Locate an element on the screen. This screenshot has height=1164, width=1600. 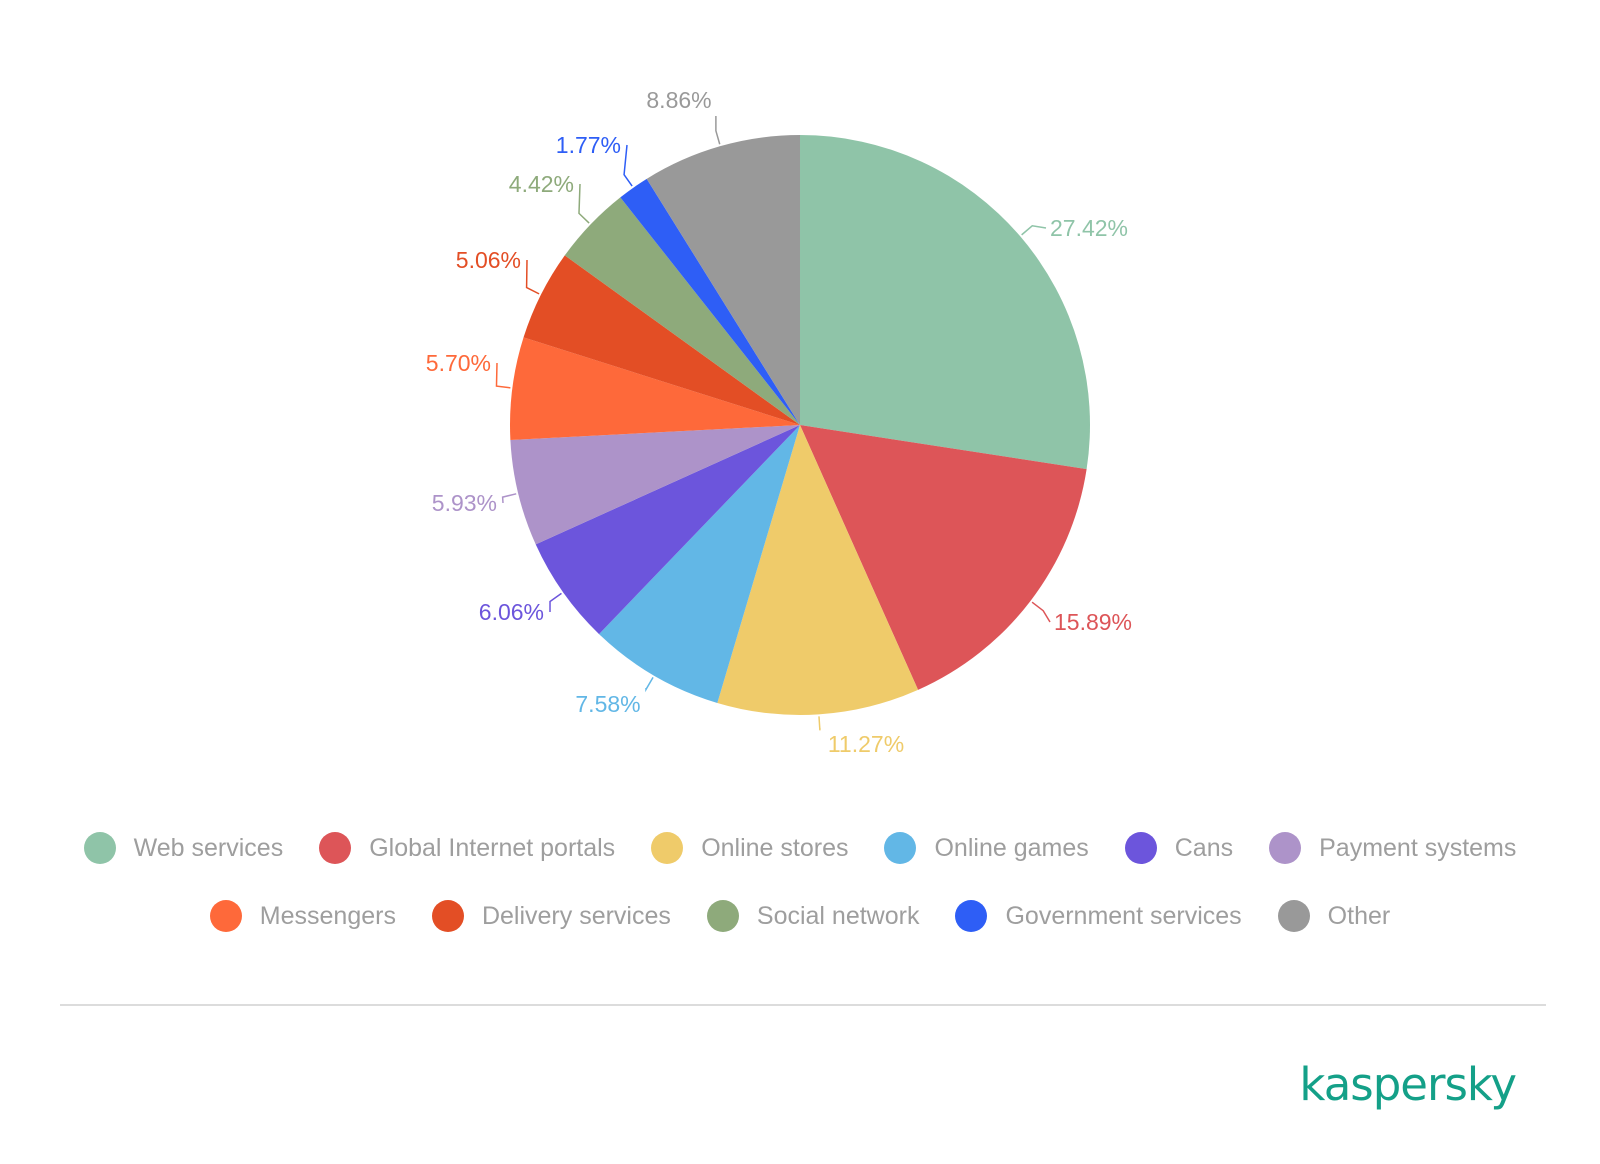
pie-slice-messengers is located at coordinates (655, 388).